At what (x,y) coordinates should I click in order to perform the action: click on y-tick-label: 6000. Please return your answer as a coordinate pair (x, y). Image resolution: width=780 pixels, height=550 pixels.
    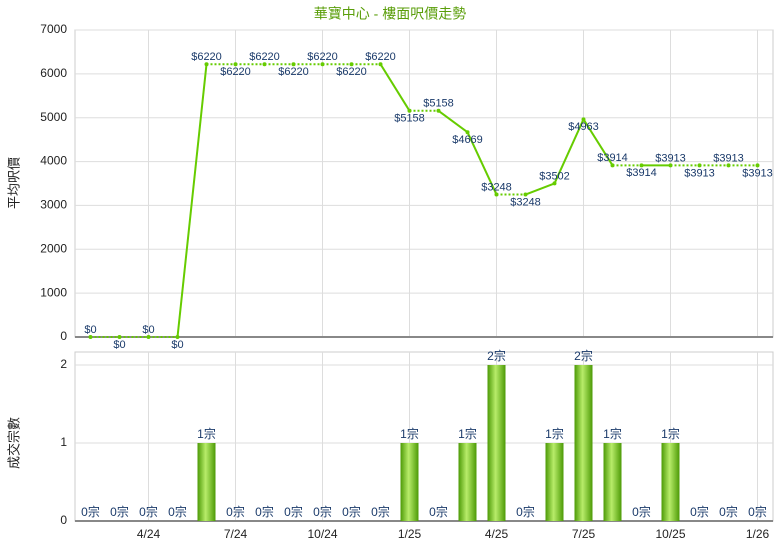
    Looking at the image, I should click on (53, 73).